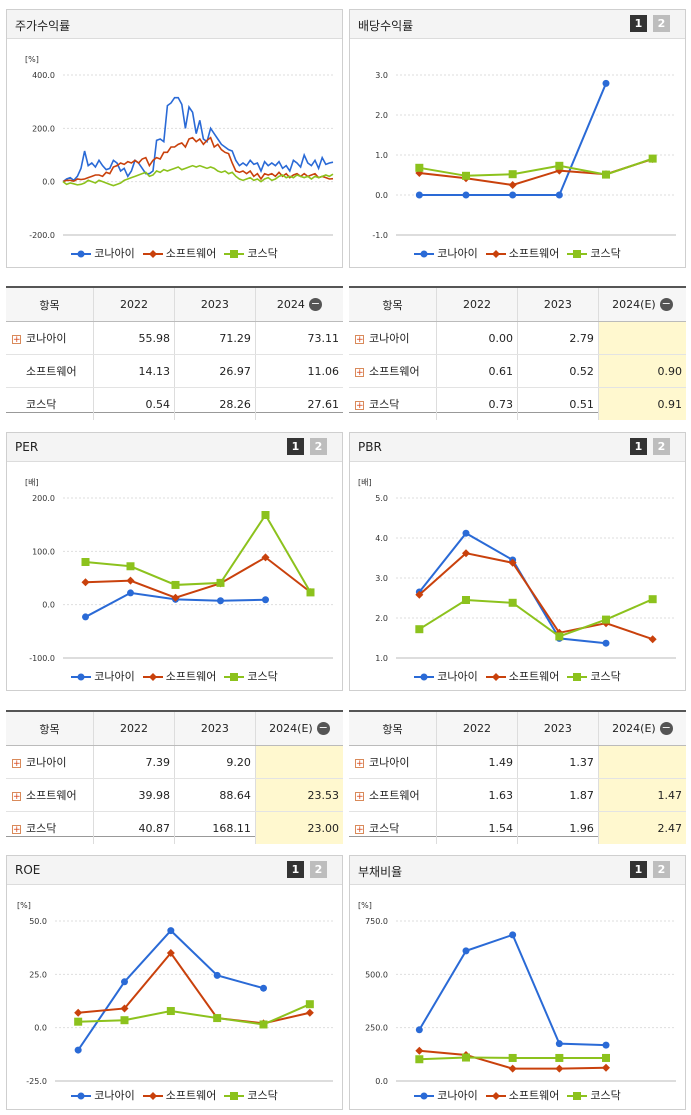 This screenshot has width=691, height=1115. Describe the element at coordinates (517, 762) in the screenshot. I see `table-row: + 코나아이 1.49 1.37` at that location.